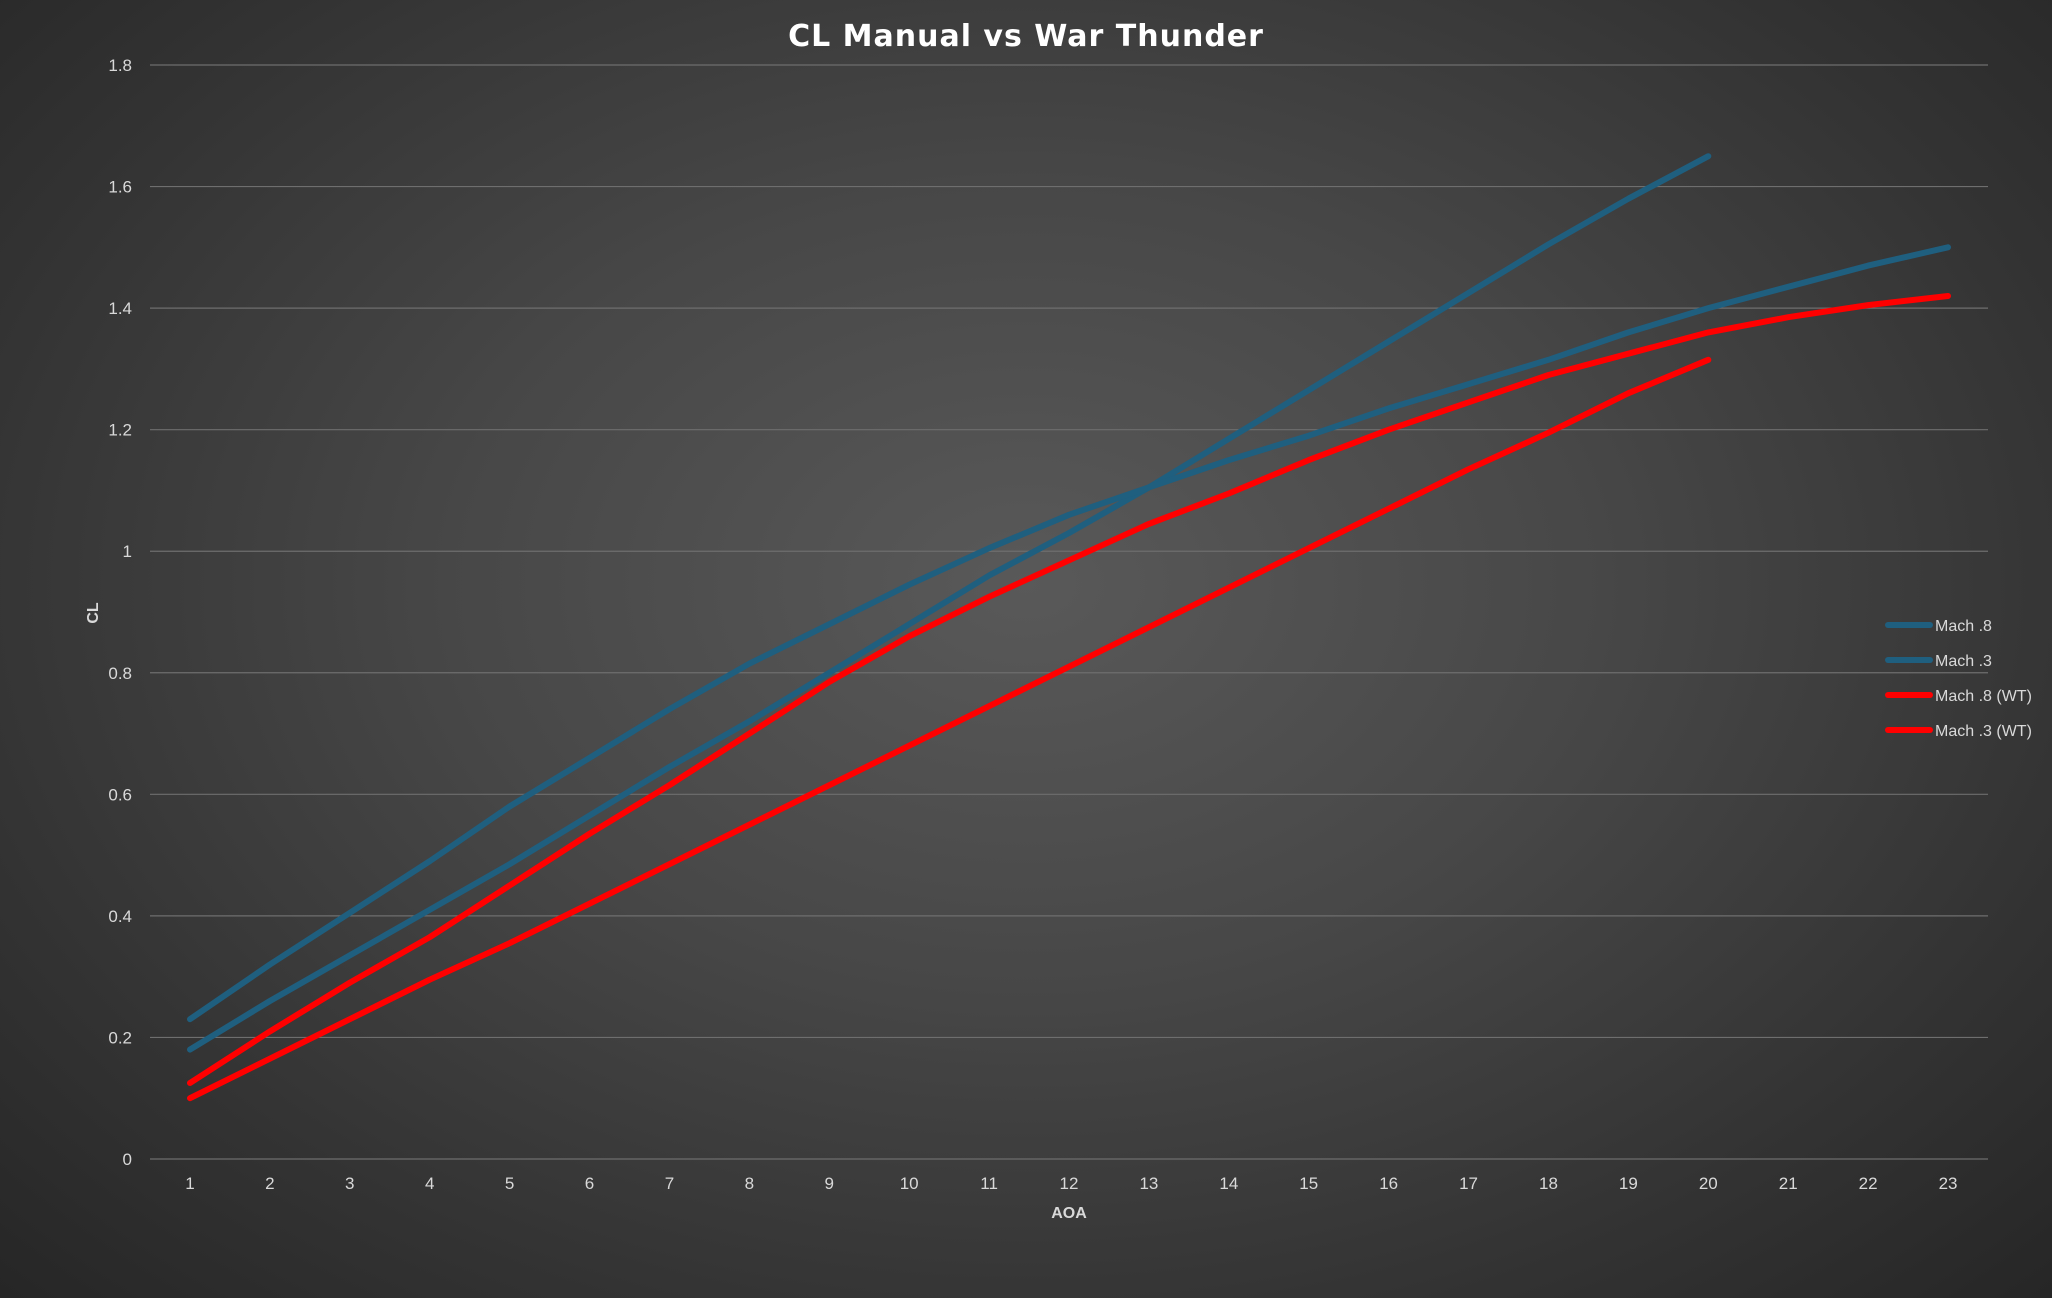  What do you see at coordinates (127, 1159) in the screenshot?
I see `y-tick-label: 0` at bounding box center [127, 1159].